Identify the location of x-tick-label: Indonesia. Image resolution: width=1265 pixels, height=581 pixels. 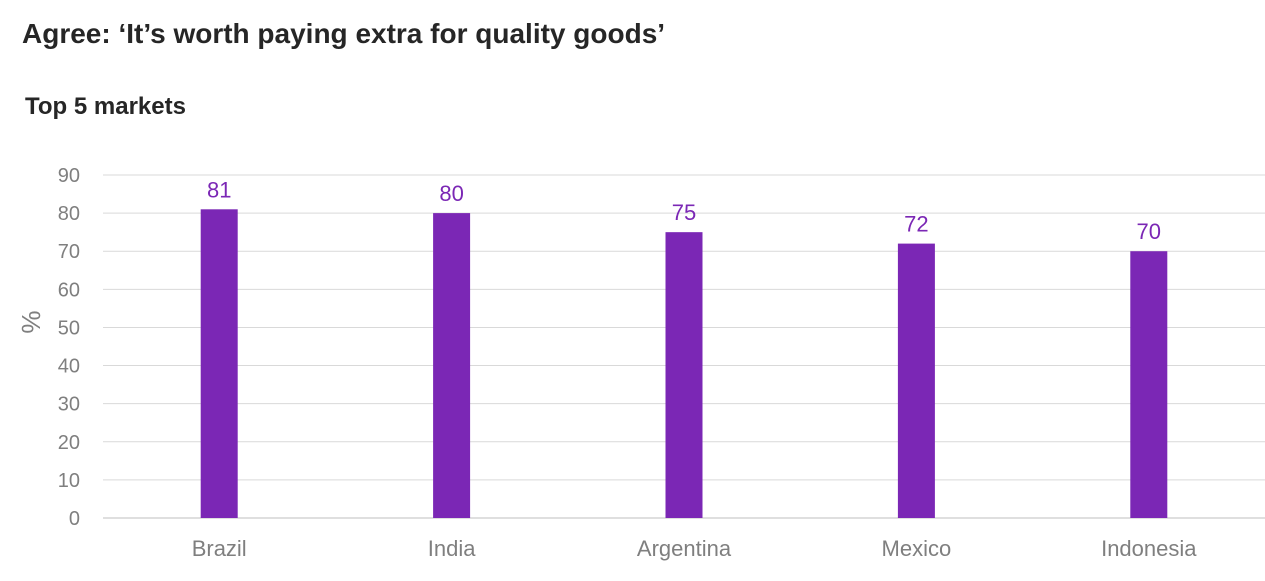
(1149, 548).